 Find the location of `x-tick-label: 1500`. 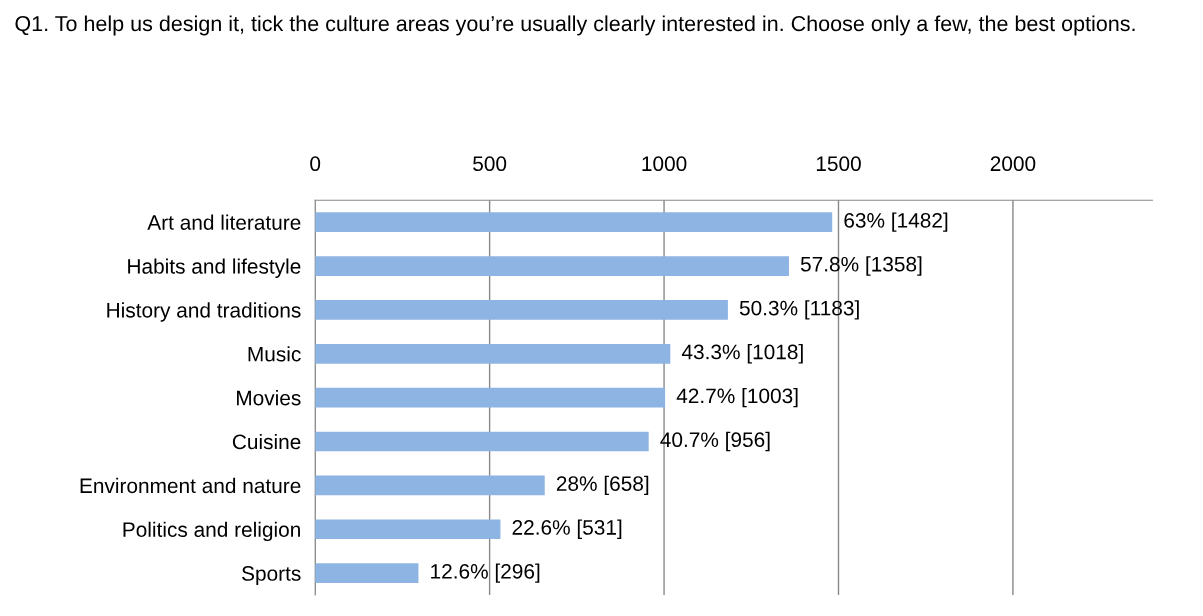

x-tick-label: 1500 is located at coordinates (838, 164).